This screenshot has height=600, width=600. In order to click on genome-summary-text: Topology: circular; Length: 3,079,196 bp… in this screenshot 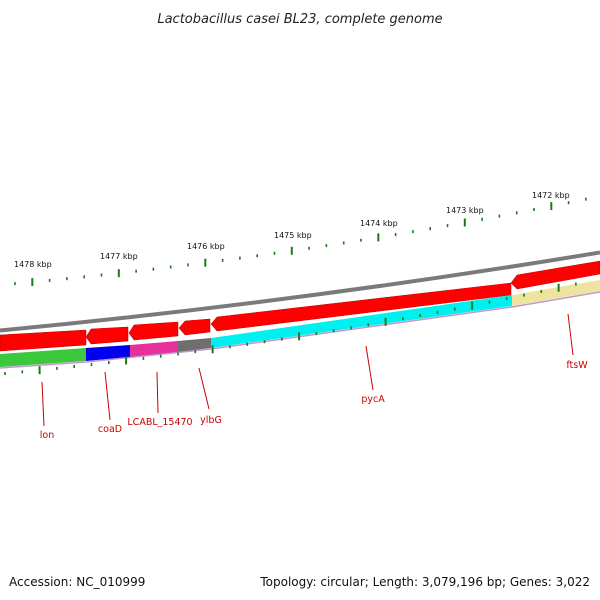, I will do `click(424, 582)`.